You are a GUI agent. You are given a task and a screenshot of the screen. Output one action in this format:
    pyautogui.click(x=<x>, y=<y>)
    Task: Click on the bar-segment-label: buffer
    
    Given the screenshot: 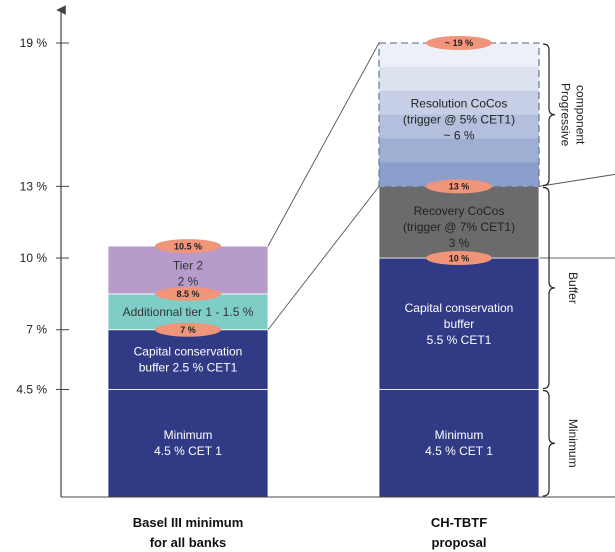 What is the action you would take?
    pyautogui.click(x=459, y=324)
    